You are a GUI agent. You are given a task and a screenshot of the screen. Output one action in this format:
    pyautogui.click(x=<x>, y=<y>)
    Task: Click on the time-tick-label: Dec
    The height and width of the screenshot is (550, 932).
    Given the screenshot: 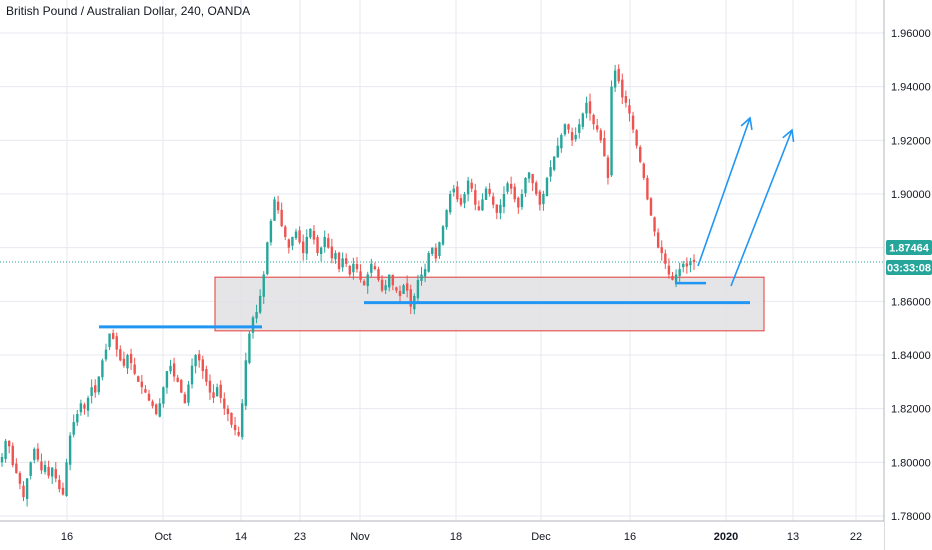 What is the action you would take?
    pyautogui.click(x=541, y=537)
    